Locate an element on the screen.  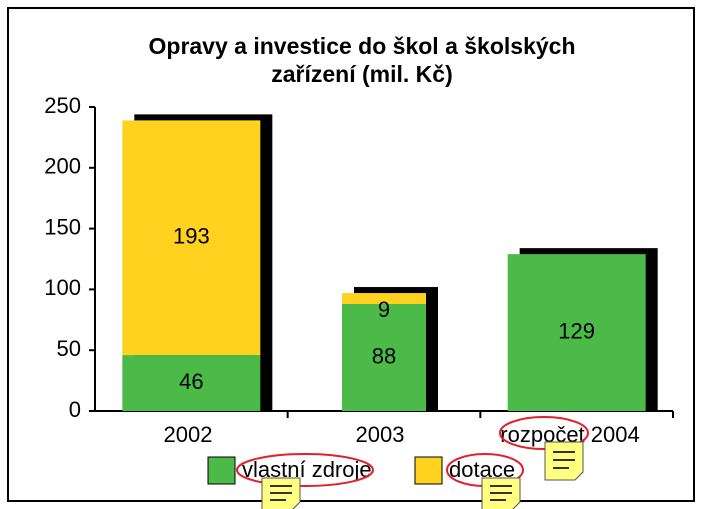
legend-label: vlastní zdroje is located at coordinates (307, 469).